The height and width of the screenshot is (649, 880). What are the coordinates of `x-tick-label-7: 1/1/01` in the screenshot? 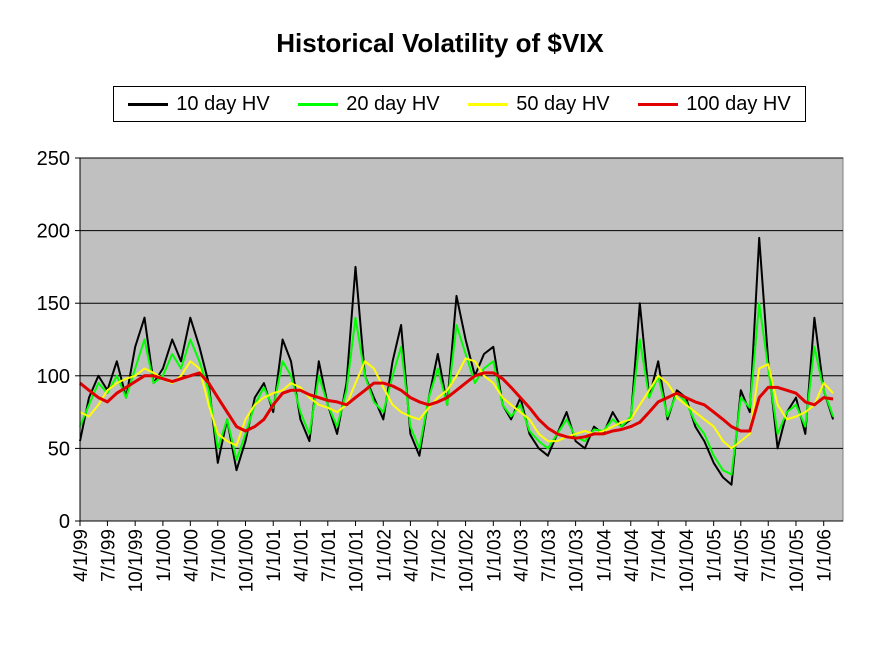 It's located at (274, 555).